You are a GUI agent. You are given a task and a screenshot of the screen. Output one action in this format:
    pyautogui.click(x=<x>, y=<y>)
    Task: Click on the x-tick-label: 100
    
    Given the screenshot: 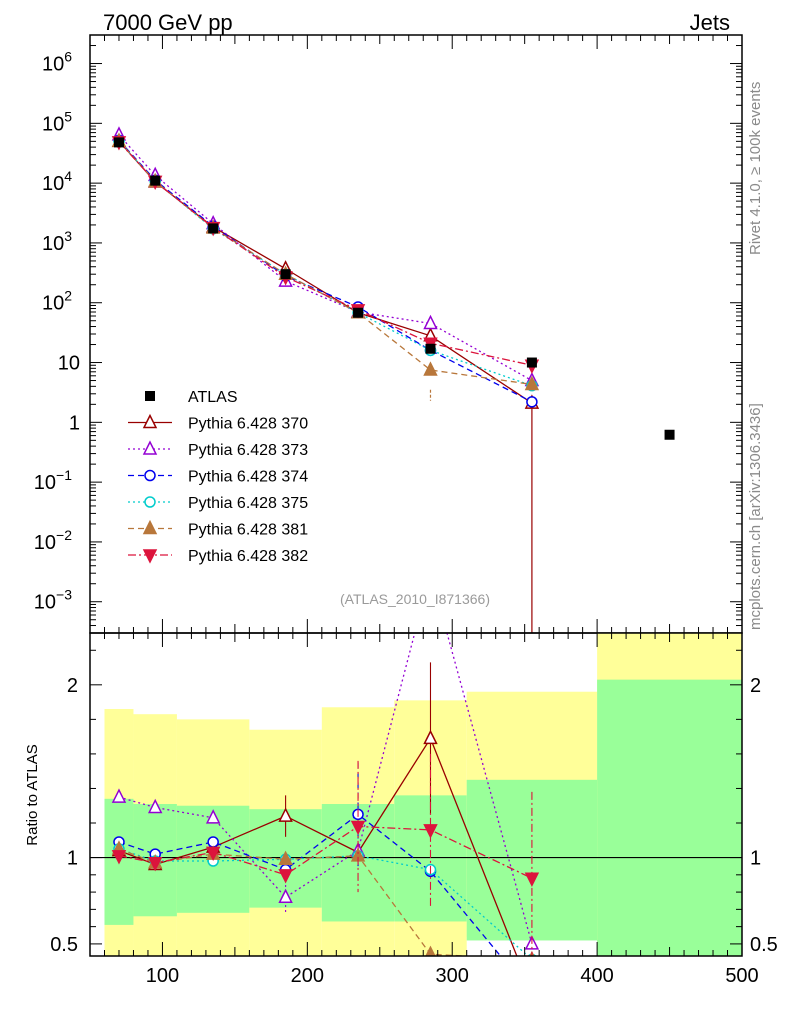 What is the action you would take?
    pyautogui.click(x=162, y=976)
    